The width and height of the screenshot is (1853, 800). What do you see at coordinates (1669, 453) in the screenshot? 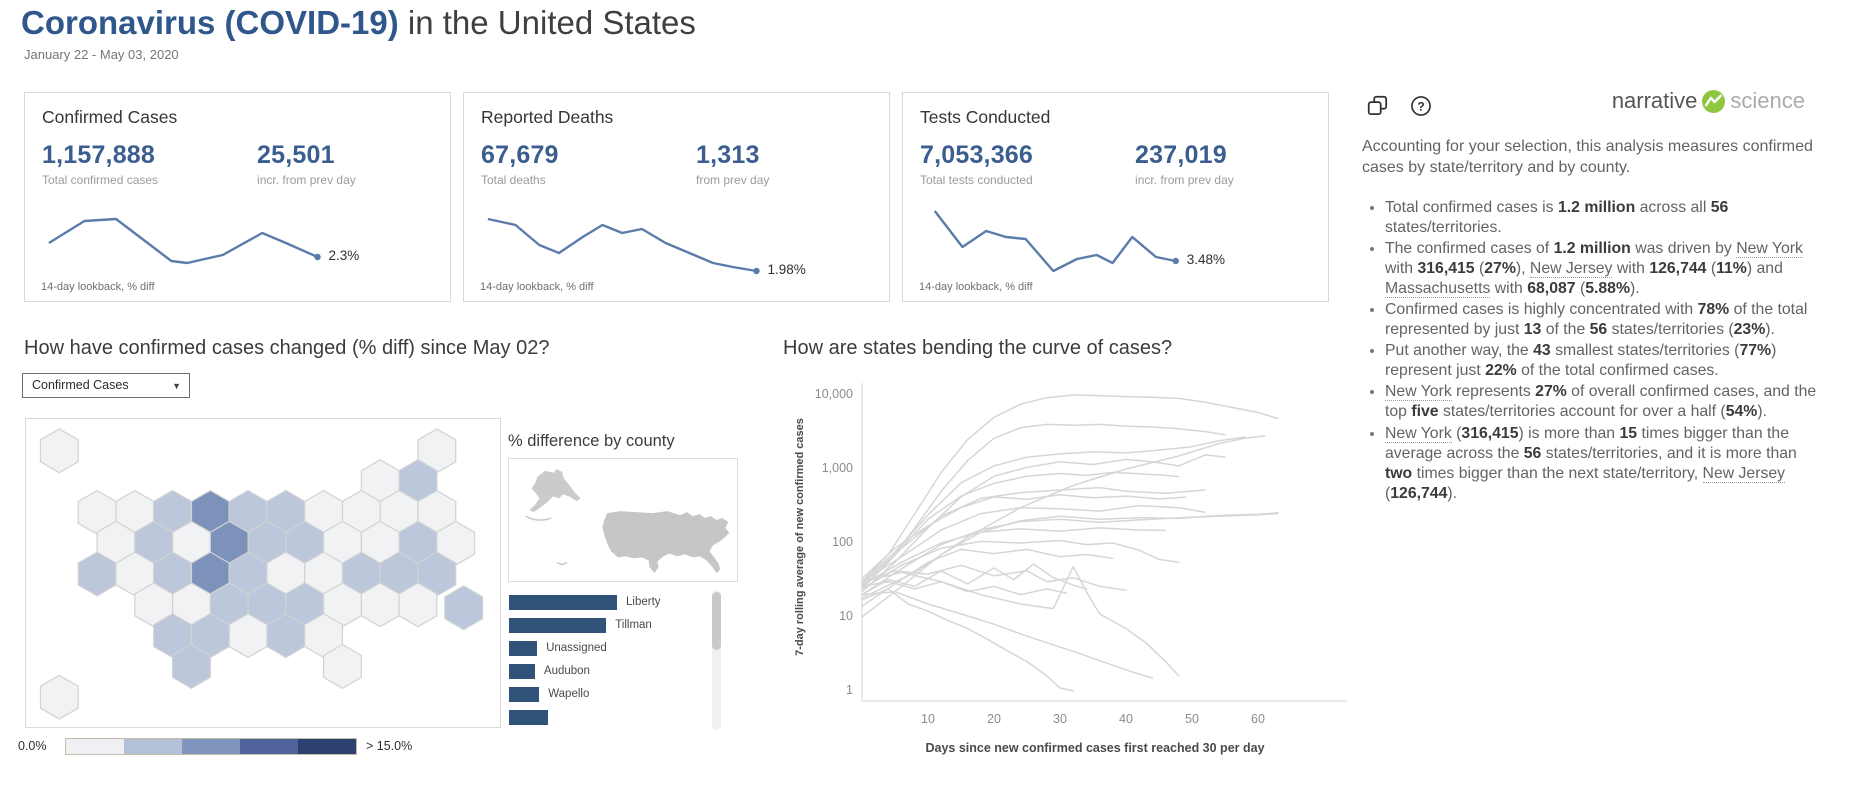
I see `narrative-text: states/territories, and it is more than` at bounding box center [1669, 453].